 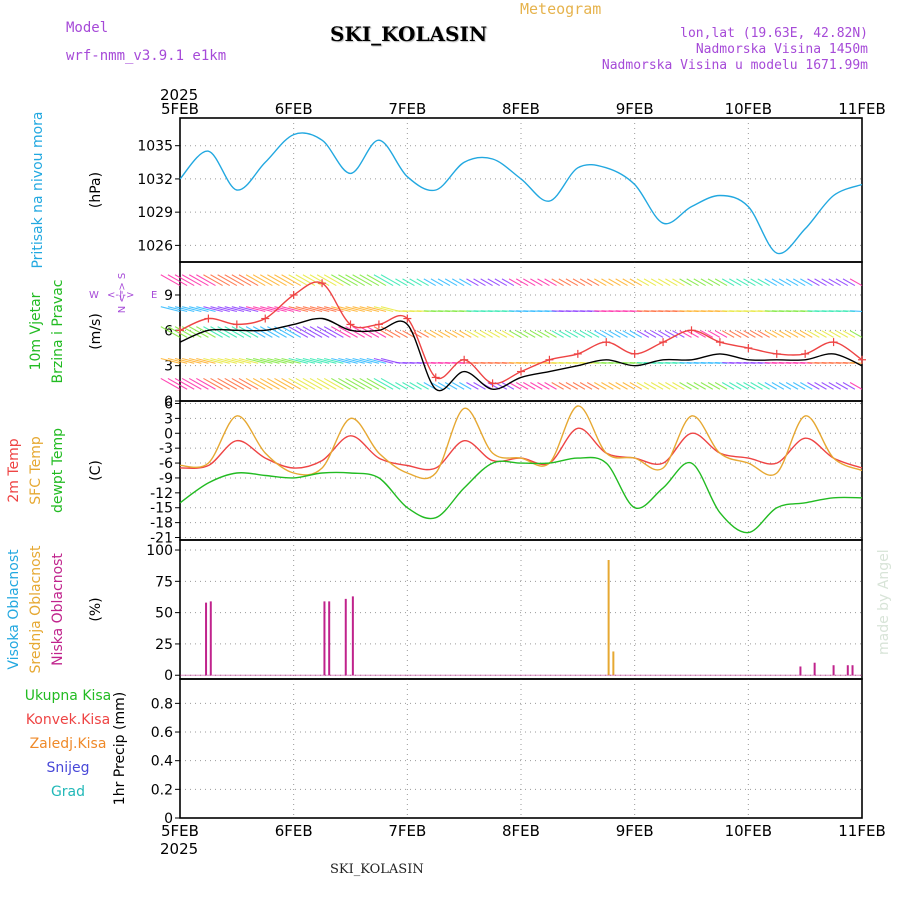 I want to click on year-top: 2025, so click(x=179, y=95).